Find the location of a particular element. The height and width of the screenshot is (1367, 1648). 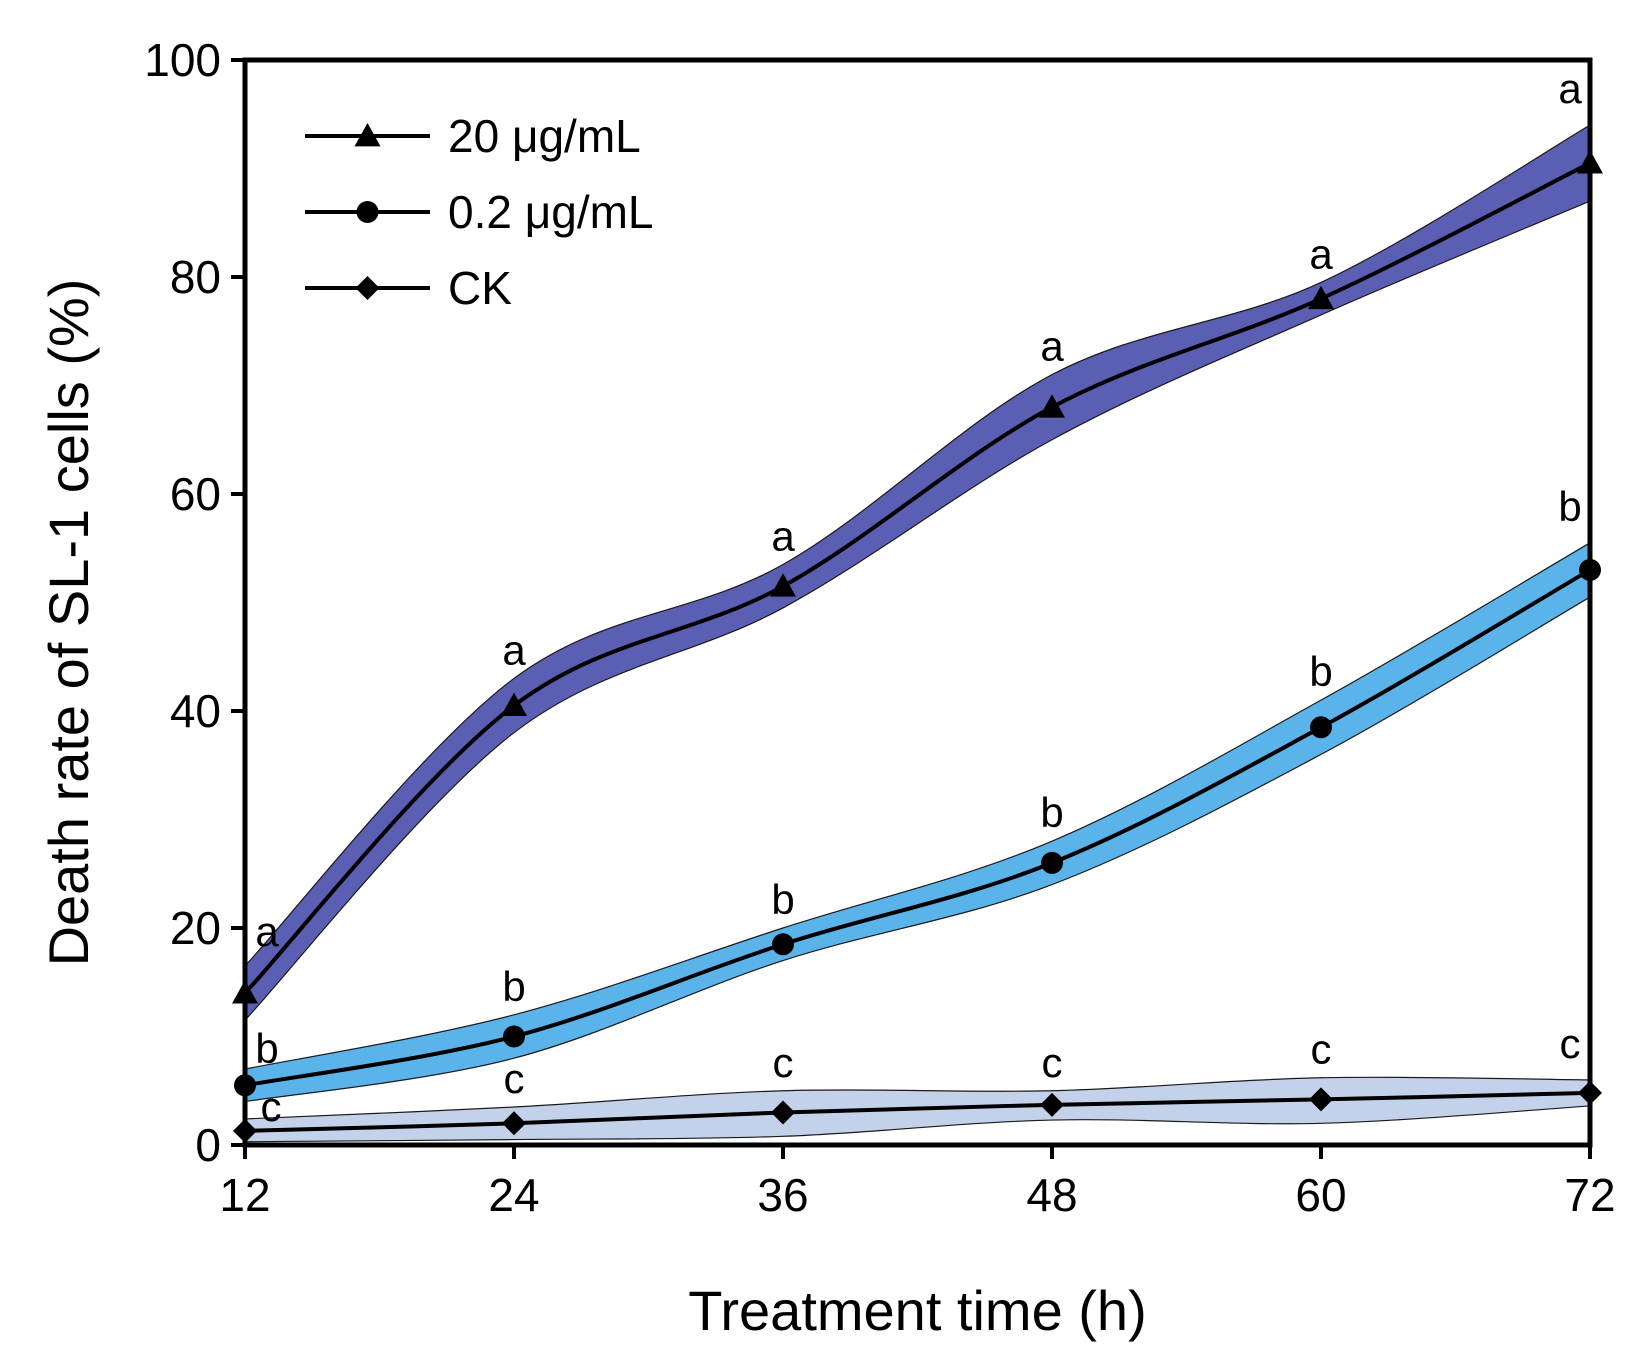

sig-label-1-5: b is located at coordinates (1569, 506).